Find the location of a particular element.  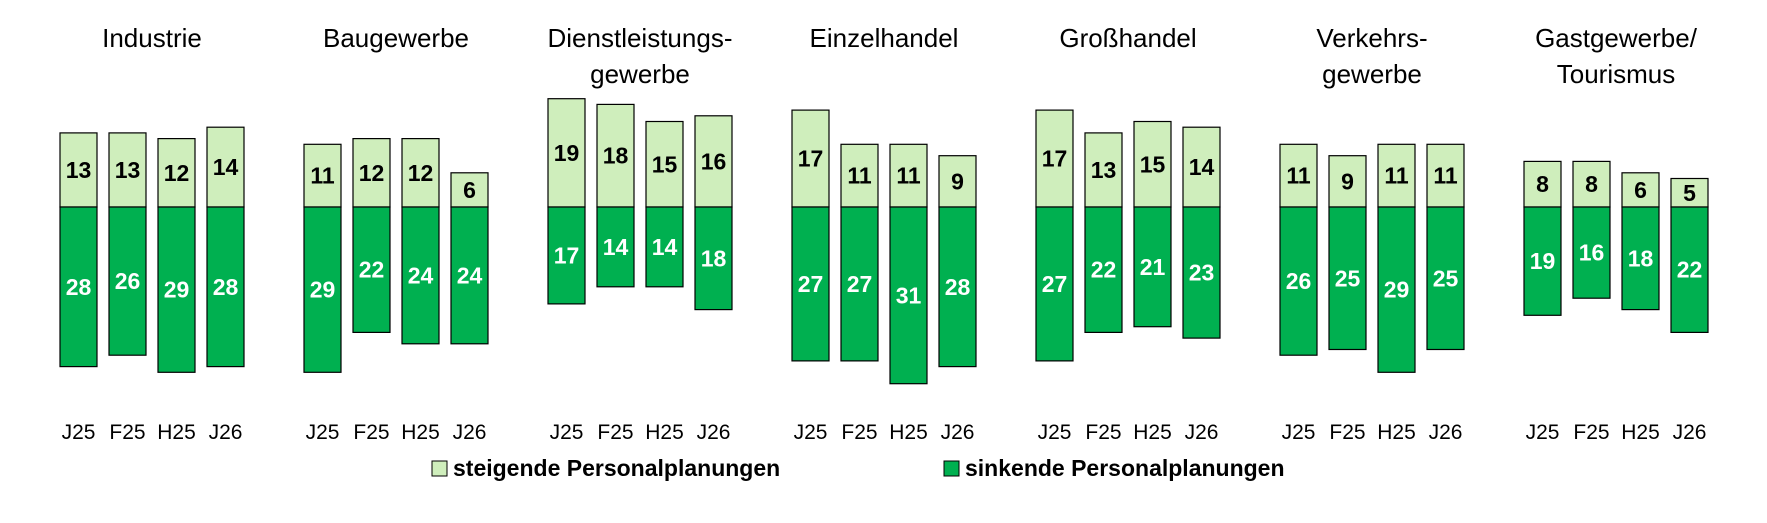

panel-3: Einzelhandel 17 27 J25 11 27 F25 11 31 H25 9 28 J26 is located at coordinates (884, 233).